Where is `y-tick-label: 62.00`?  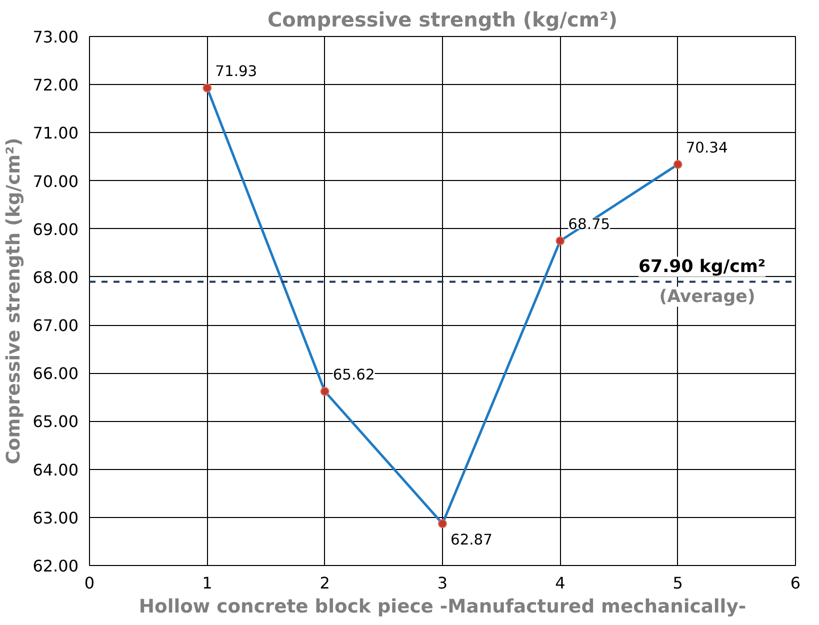 y-tick-label: 62.00 is located at coordinates (55, 566).